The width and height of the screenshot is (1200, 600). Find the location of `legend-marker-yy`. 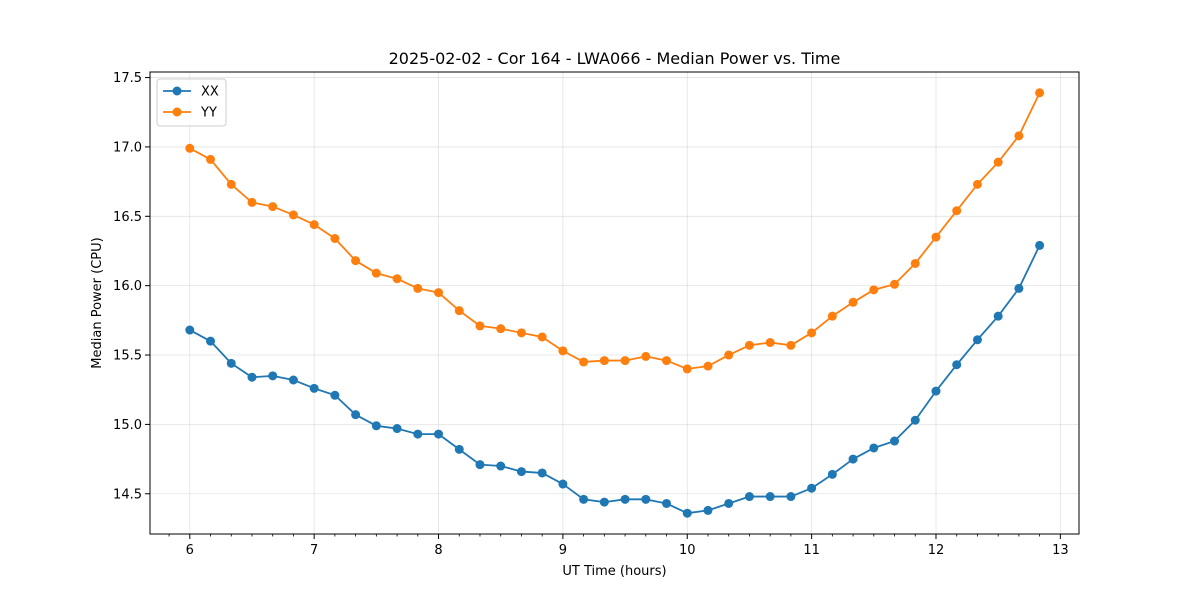

legend-marker-yy is located at coordinates (177, 112).